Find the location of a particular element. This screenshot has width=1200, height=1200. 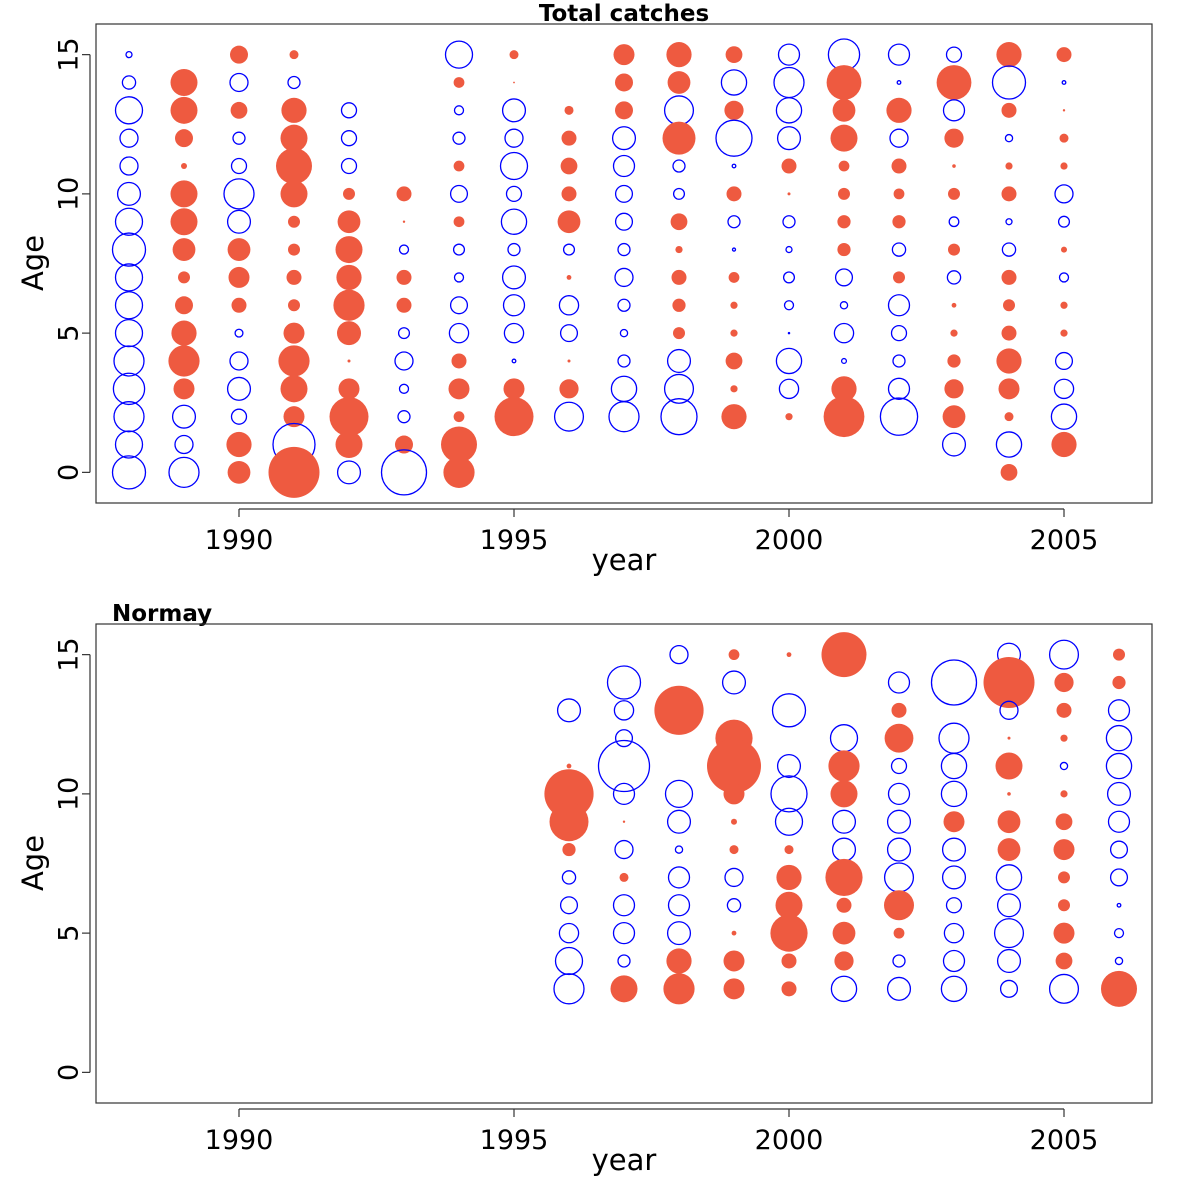

x-tick-label: 2005 is located at coordinates (1064, 1140).